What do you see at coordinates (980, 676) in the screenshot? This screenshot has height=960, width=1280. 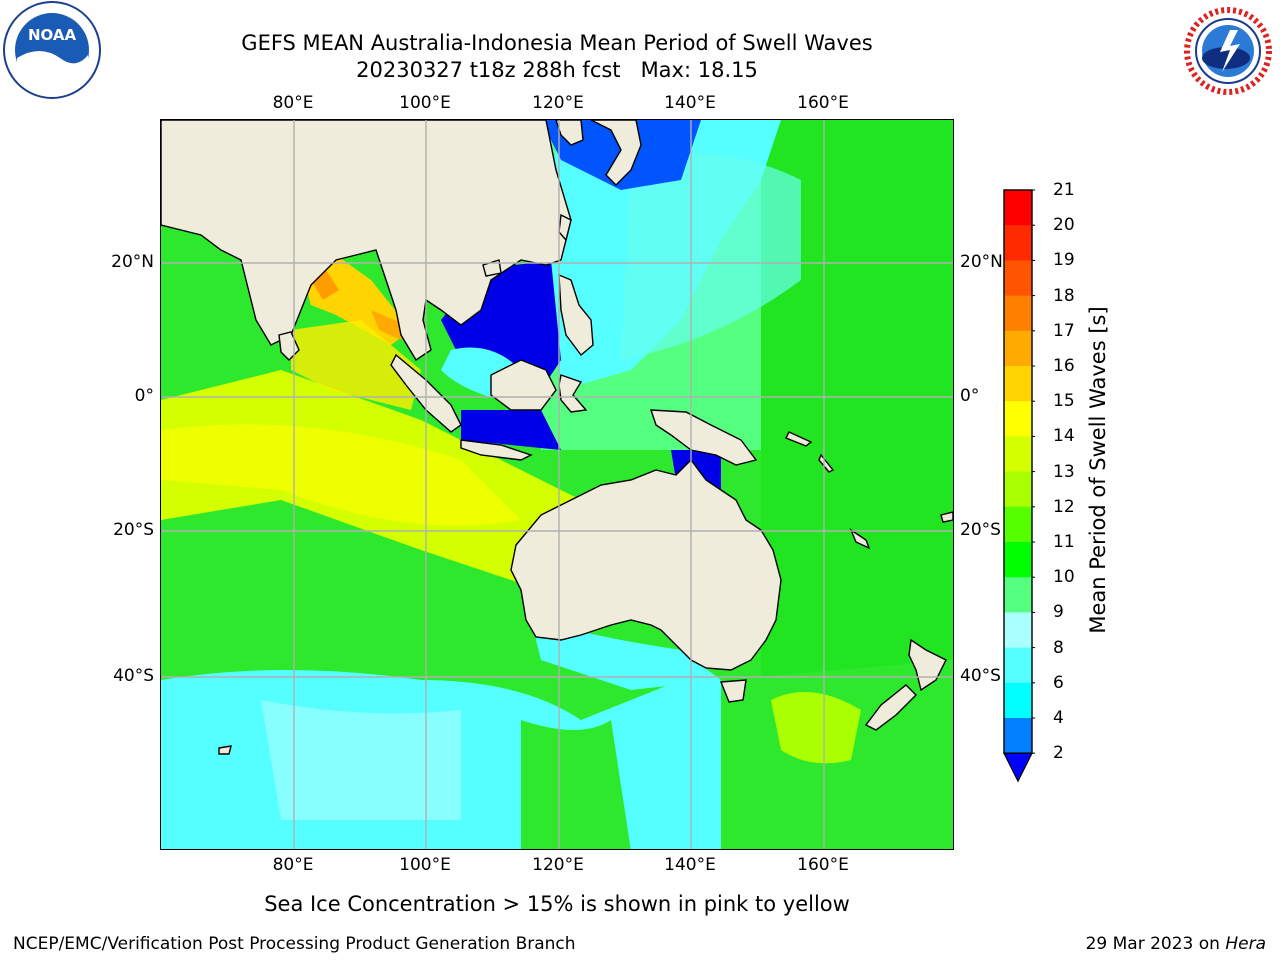 I see `lat-label-right: 40°S` at bounding box center [980, 676].